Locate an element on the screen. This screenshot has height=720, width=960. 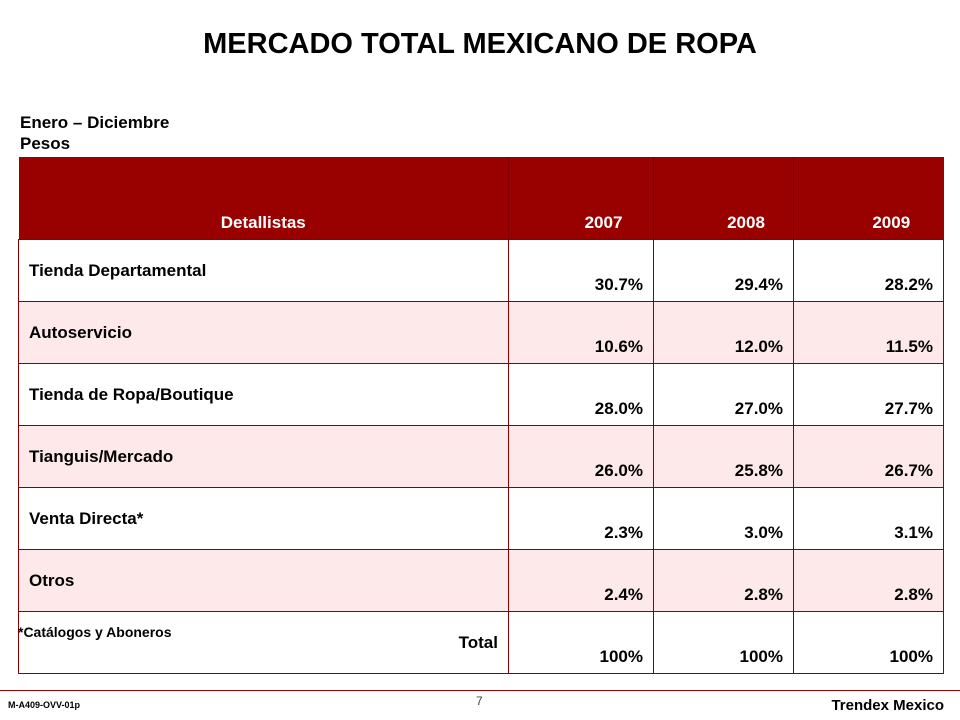
cell-2007: 2.3% is located at coordinates (581, 518).